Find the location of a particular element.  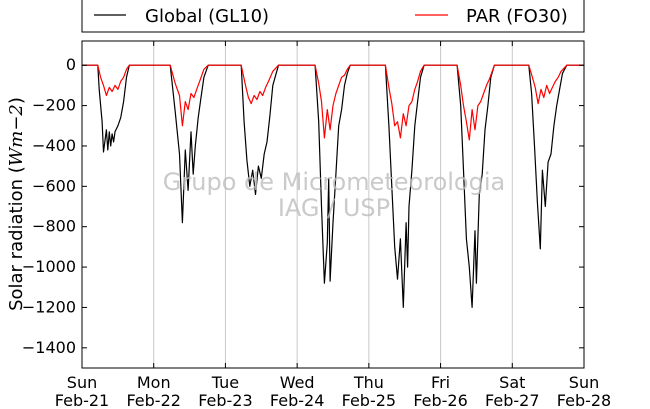

series-line-par is located at coordinates (333, 102).